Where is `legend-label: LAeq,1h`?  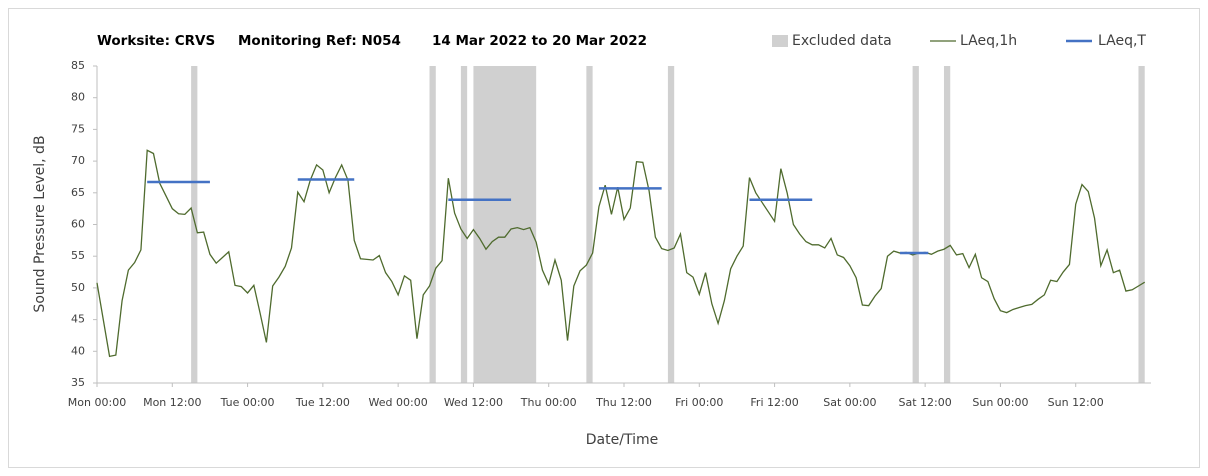
legend-label: LAeq,1h is located at coordinates (988, 41).